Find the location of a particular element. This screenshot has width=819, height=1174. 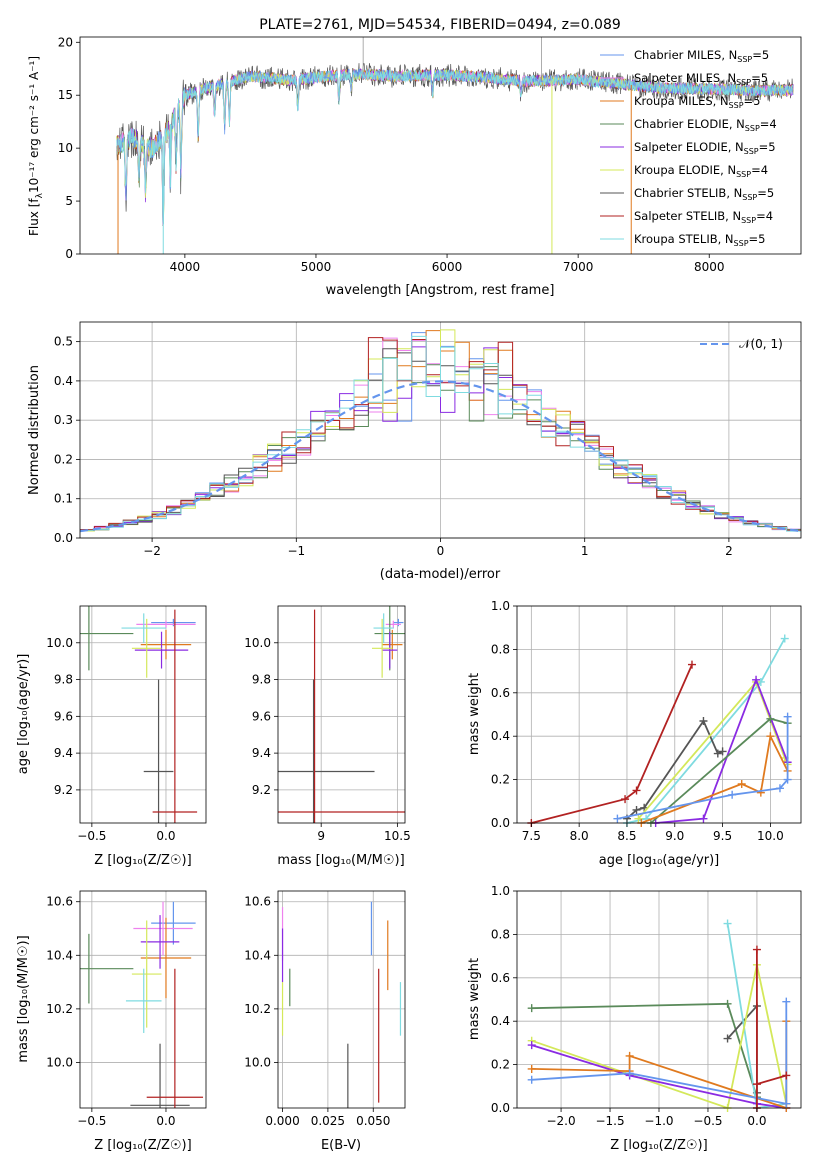

weight-vs-age-xlabel: age [log₁₀(age/yr)] is located at coordinates (659, 860).